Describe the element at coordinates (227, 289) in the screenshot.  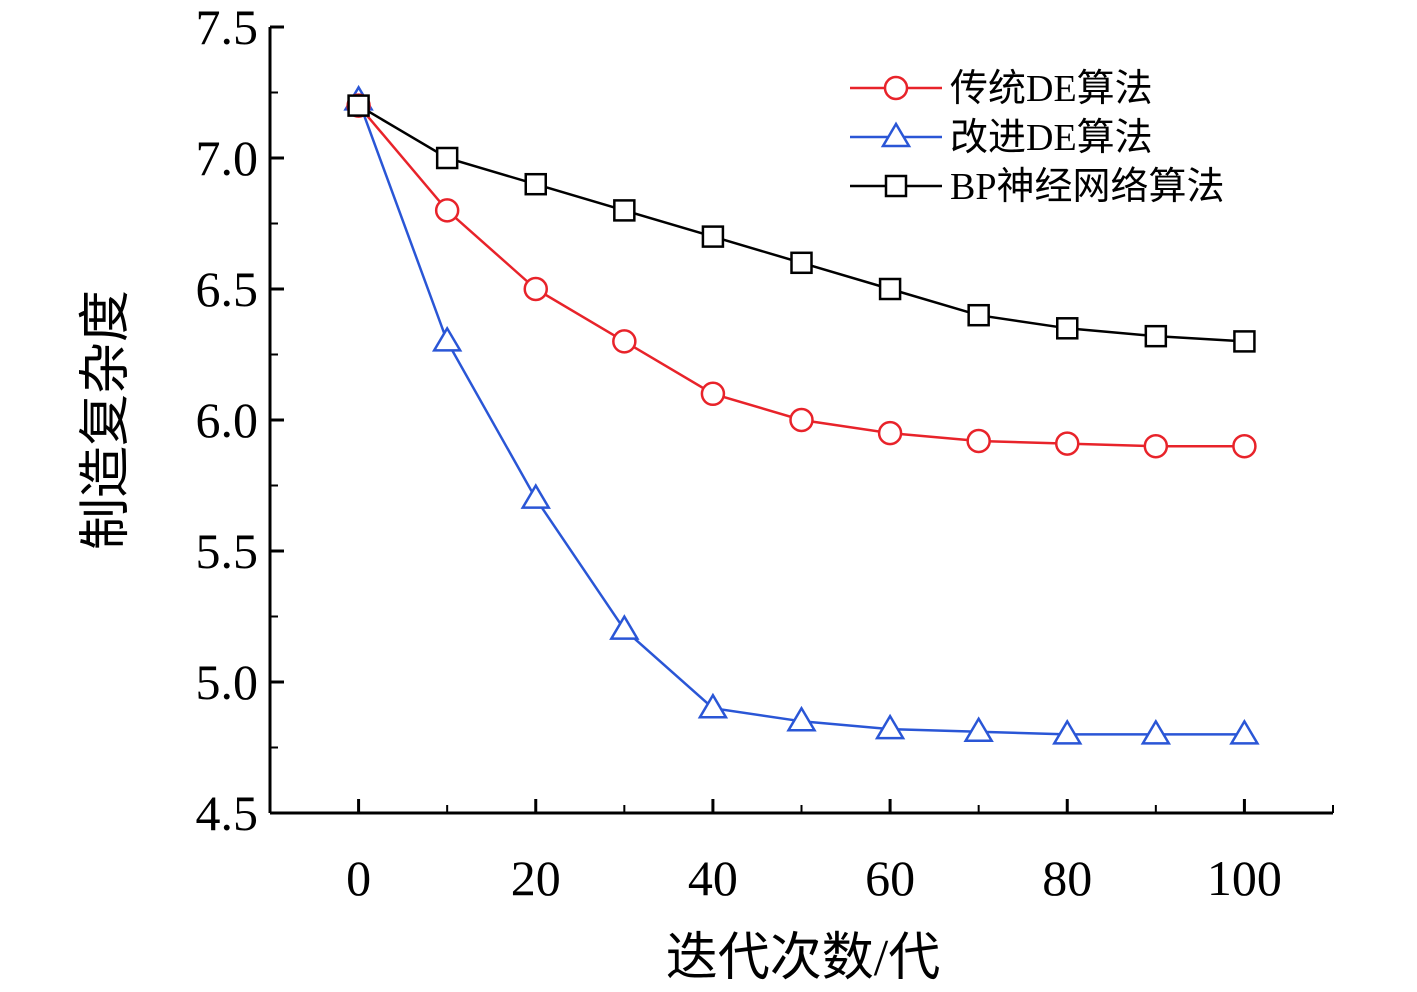
I see `y-tick-label: 6.5` at that location.